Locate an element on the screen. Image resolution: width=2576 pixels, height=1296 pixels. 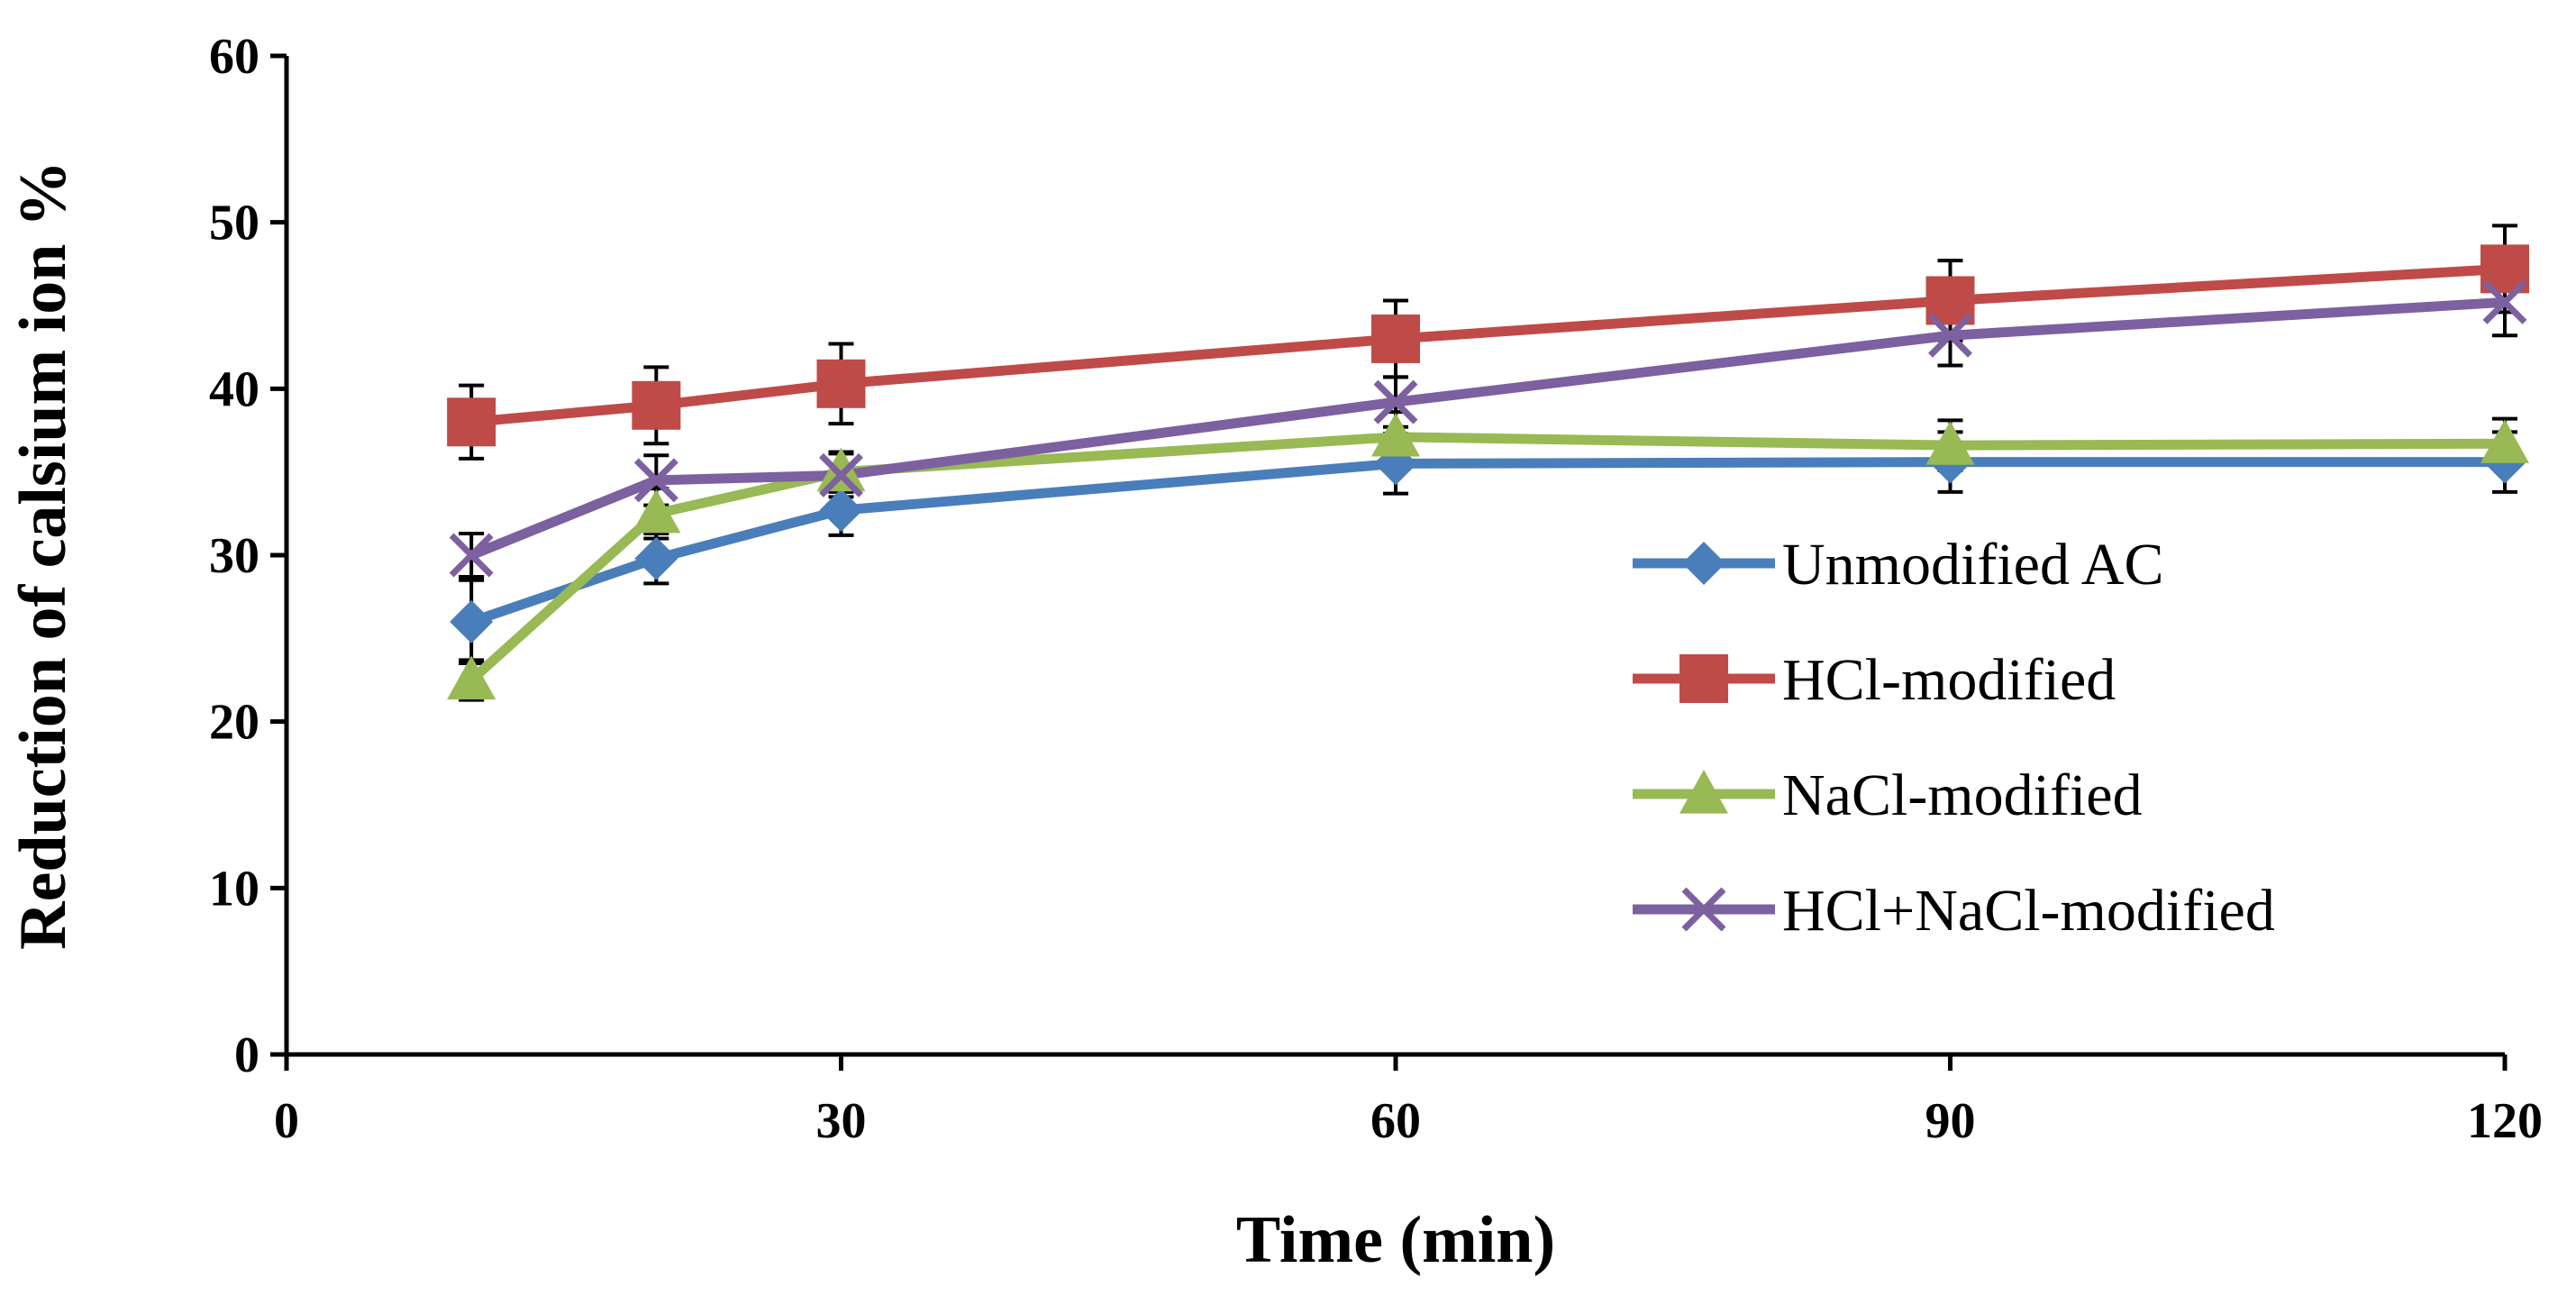
legend-item-nacl-modified: NaCl-modified is located at coordinates (1888, 795).